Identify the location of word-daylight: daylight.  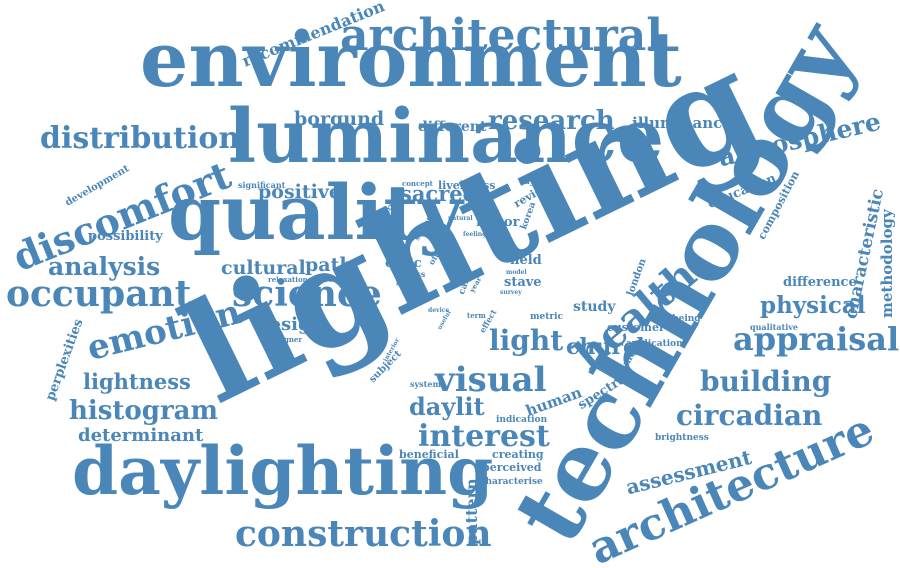
(537, 181).